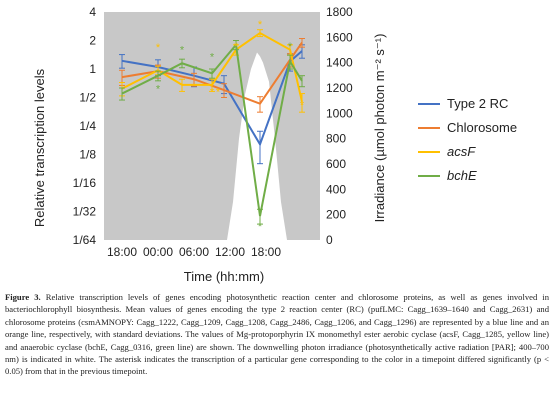  What do you see at coordinates (336, 215) in the screenshot?
I see `y2-tick-label: 200` at bounding box center [336, 215].